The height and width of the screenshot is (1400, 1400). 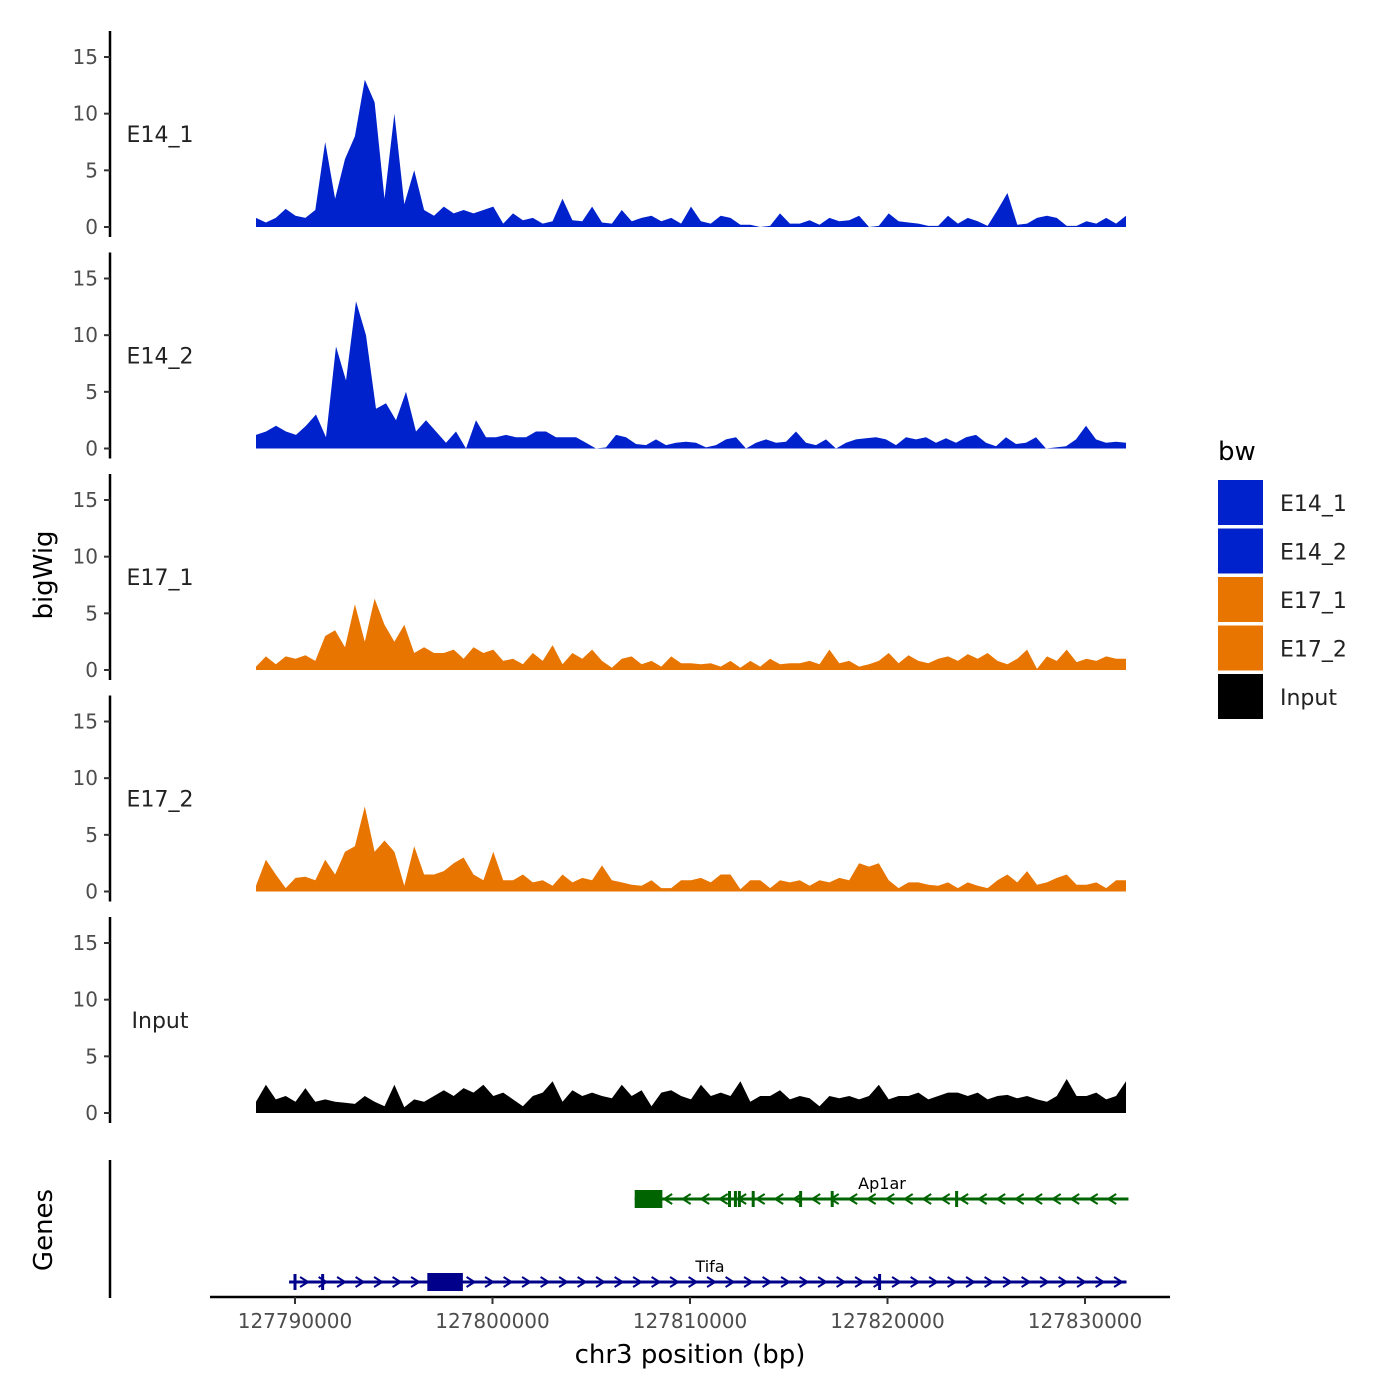 I want to click on x-axis-title: chr3 position (bp), so click(x=690, y=1355).